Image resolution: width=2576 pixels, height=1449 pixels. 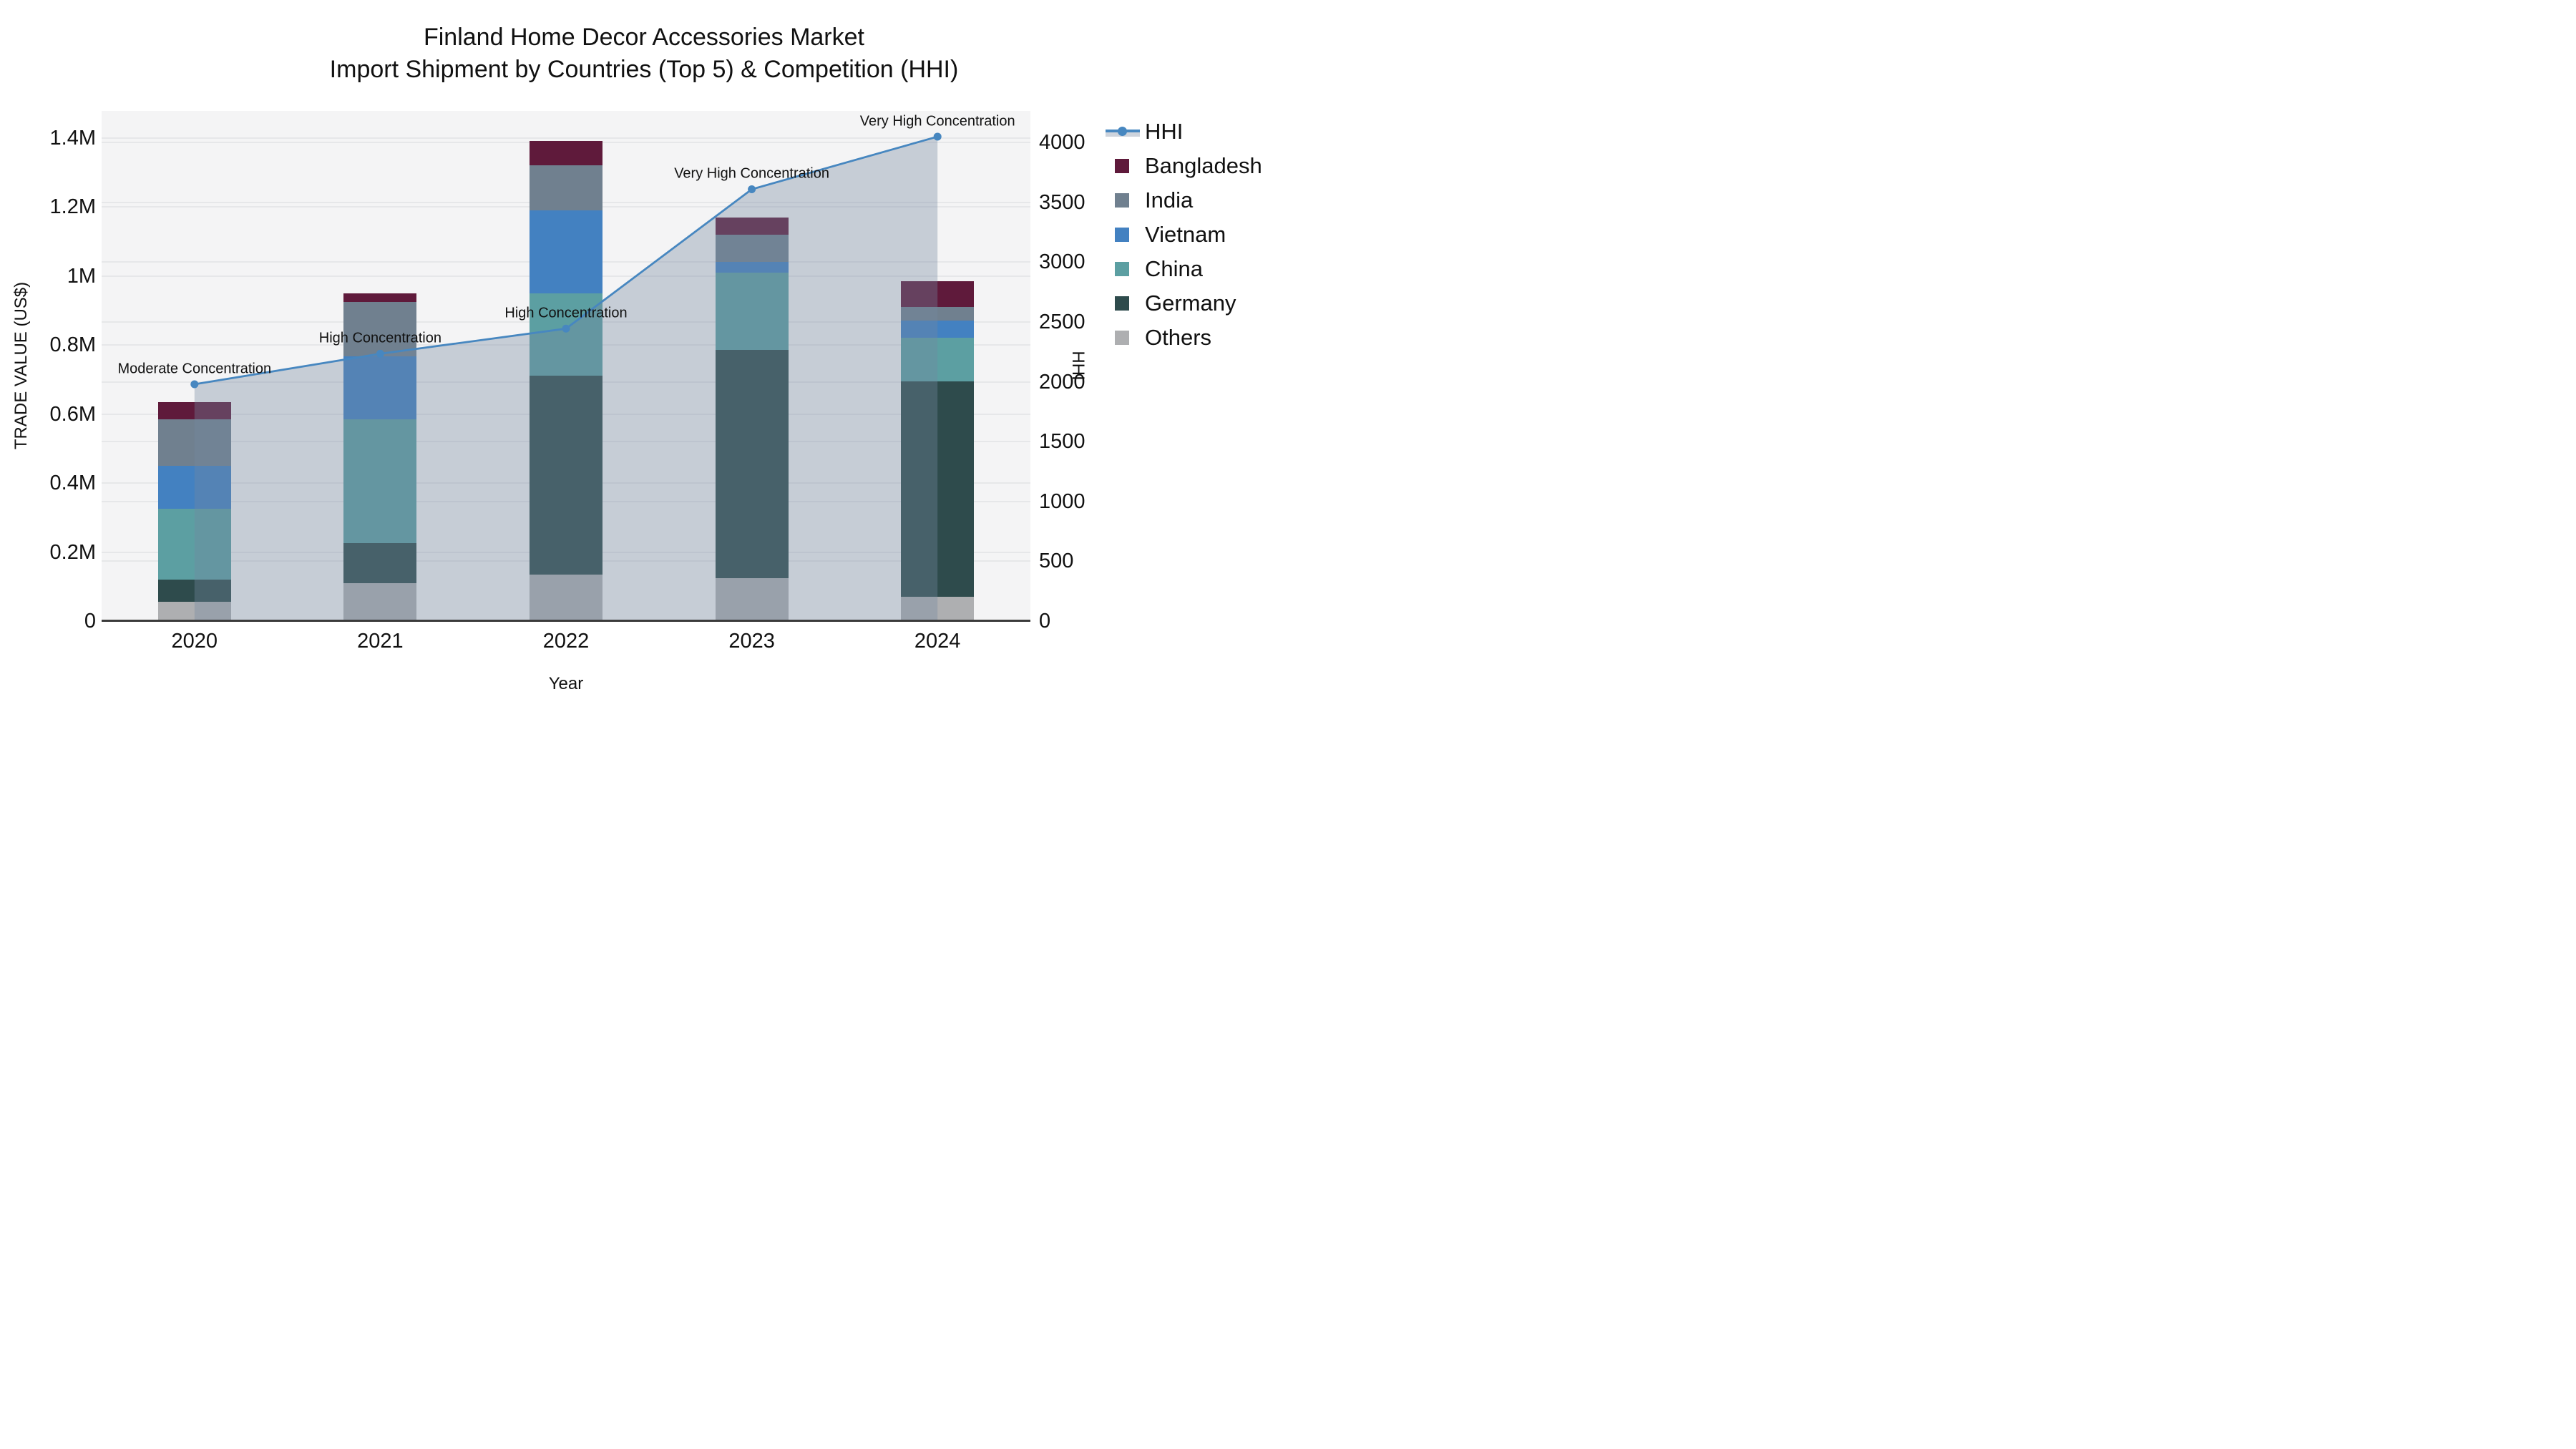 What do you see at coordinates (752, 599) in the screenshot?
I see `bar-segment-2023-others` at bounding box center [752, 599].